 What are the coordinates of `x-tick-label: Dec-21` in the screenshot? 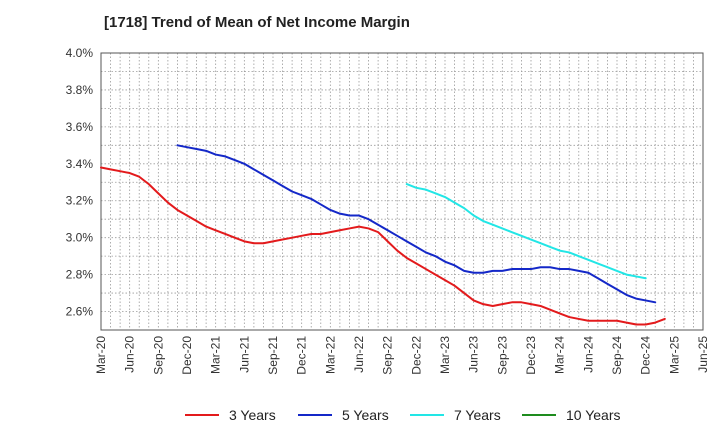 It's located at (302, 355).